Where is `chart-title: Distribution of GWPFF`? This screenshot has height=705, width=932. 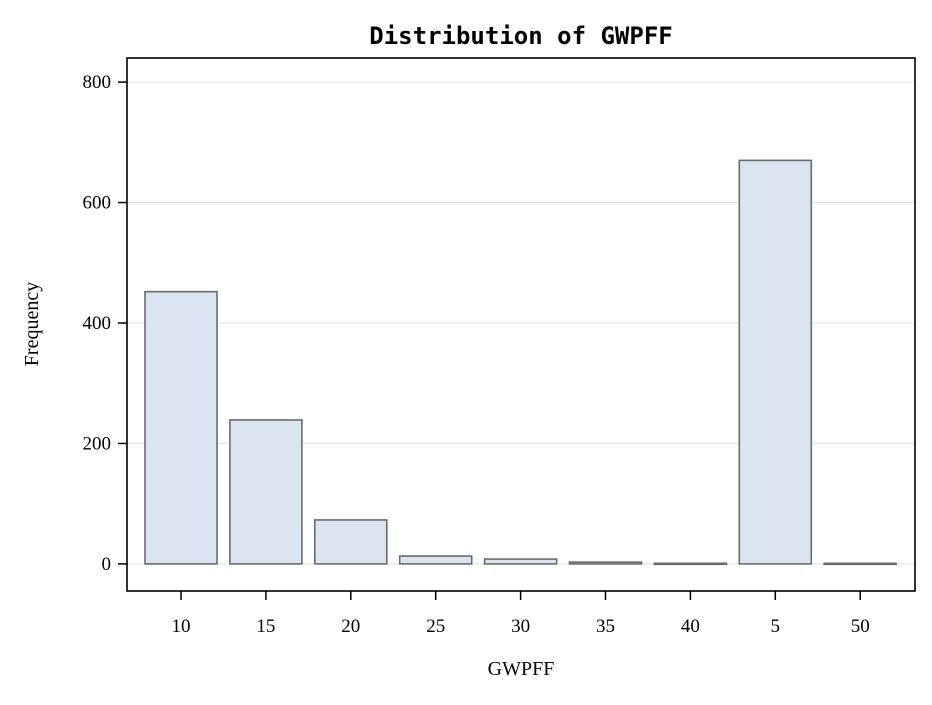
chart-title: Distribution of GWPFF is located at coordinates (520, 36).